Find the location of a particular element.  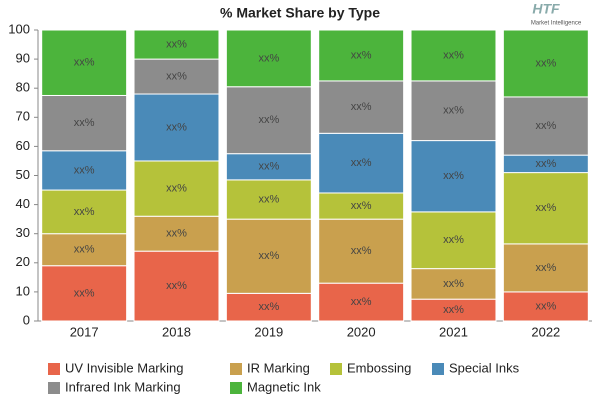

legend-label: IR Marking is located at coordinates (278, 367).